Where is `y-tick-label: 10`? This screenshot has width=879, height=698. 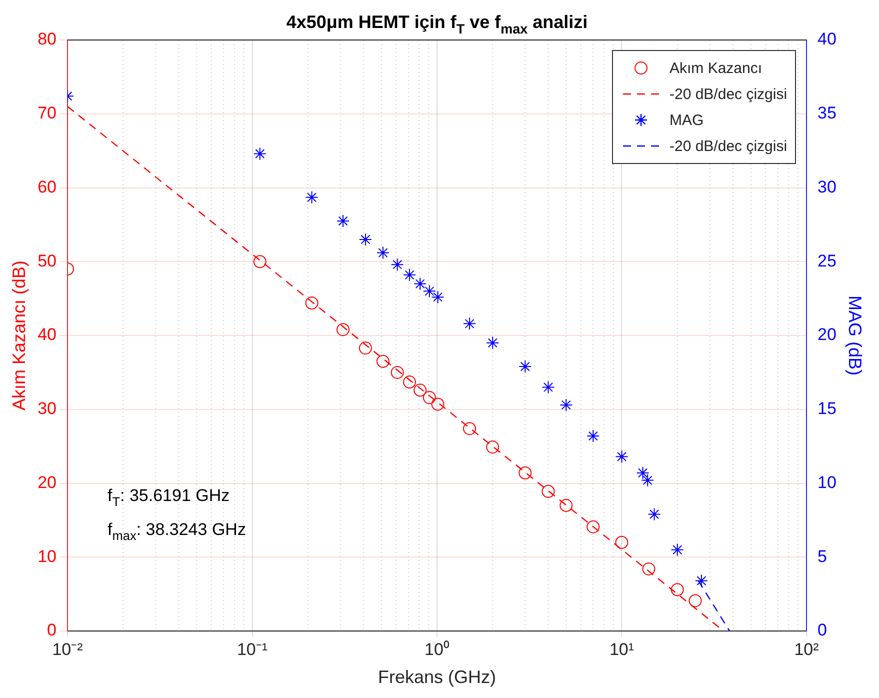 y-tick-label: 10 is located at coordinates (47, 556).